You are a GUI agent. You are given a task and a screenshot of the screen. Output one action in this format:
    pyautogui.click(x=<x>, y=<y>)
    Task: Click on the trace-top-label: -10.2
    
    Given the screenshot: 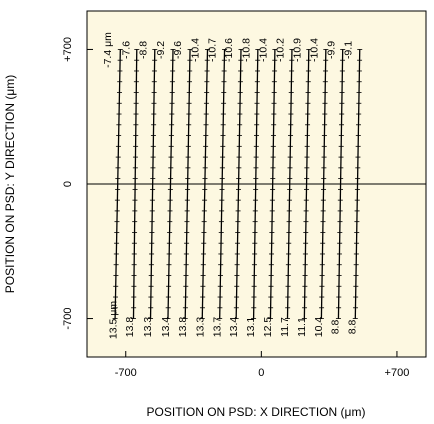 What is the action you would take?
    pyautogui.click(x=280, y=50)
    